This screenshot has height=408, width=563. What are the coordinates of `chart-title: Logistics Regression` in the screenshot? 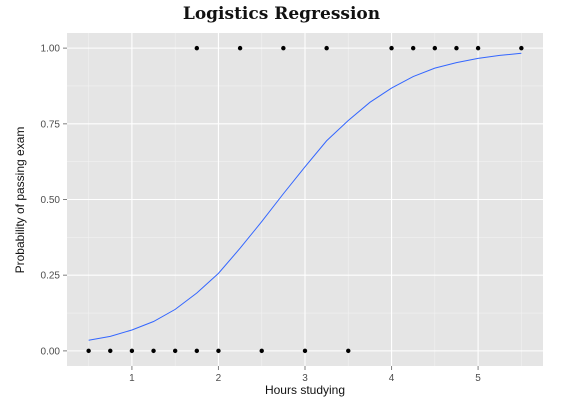 It's located at (281, 14).